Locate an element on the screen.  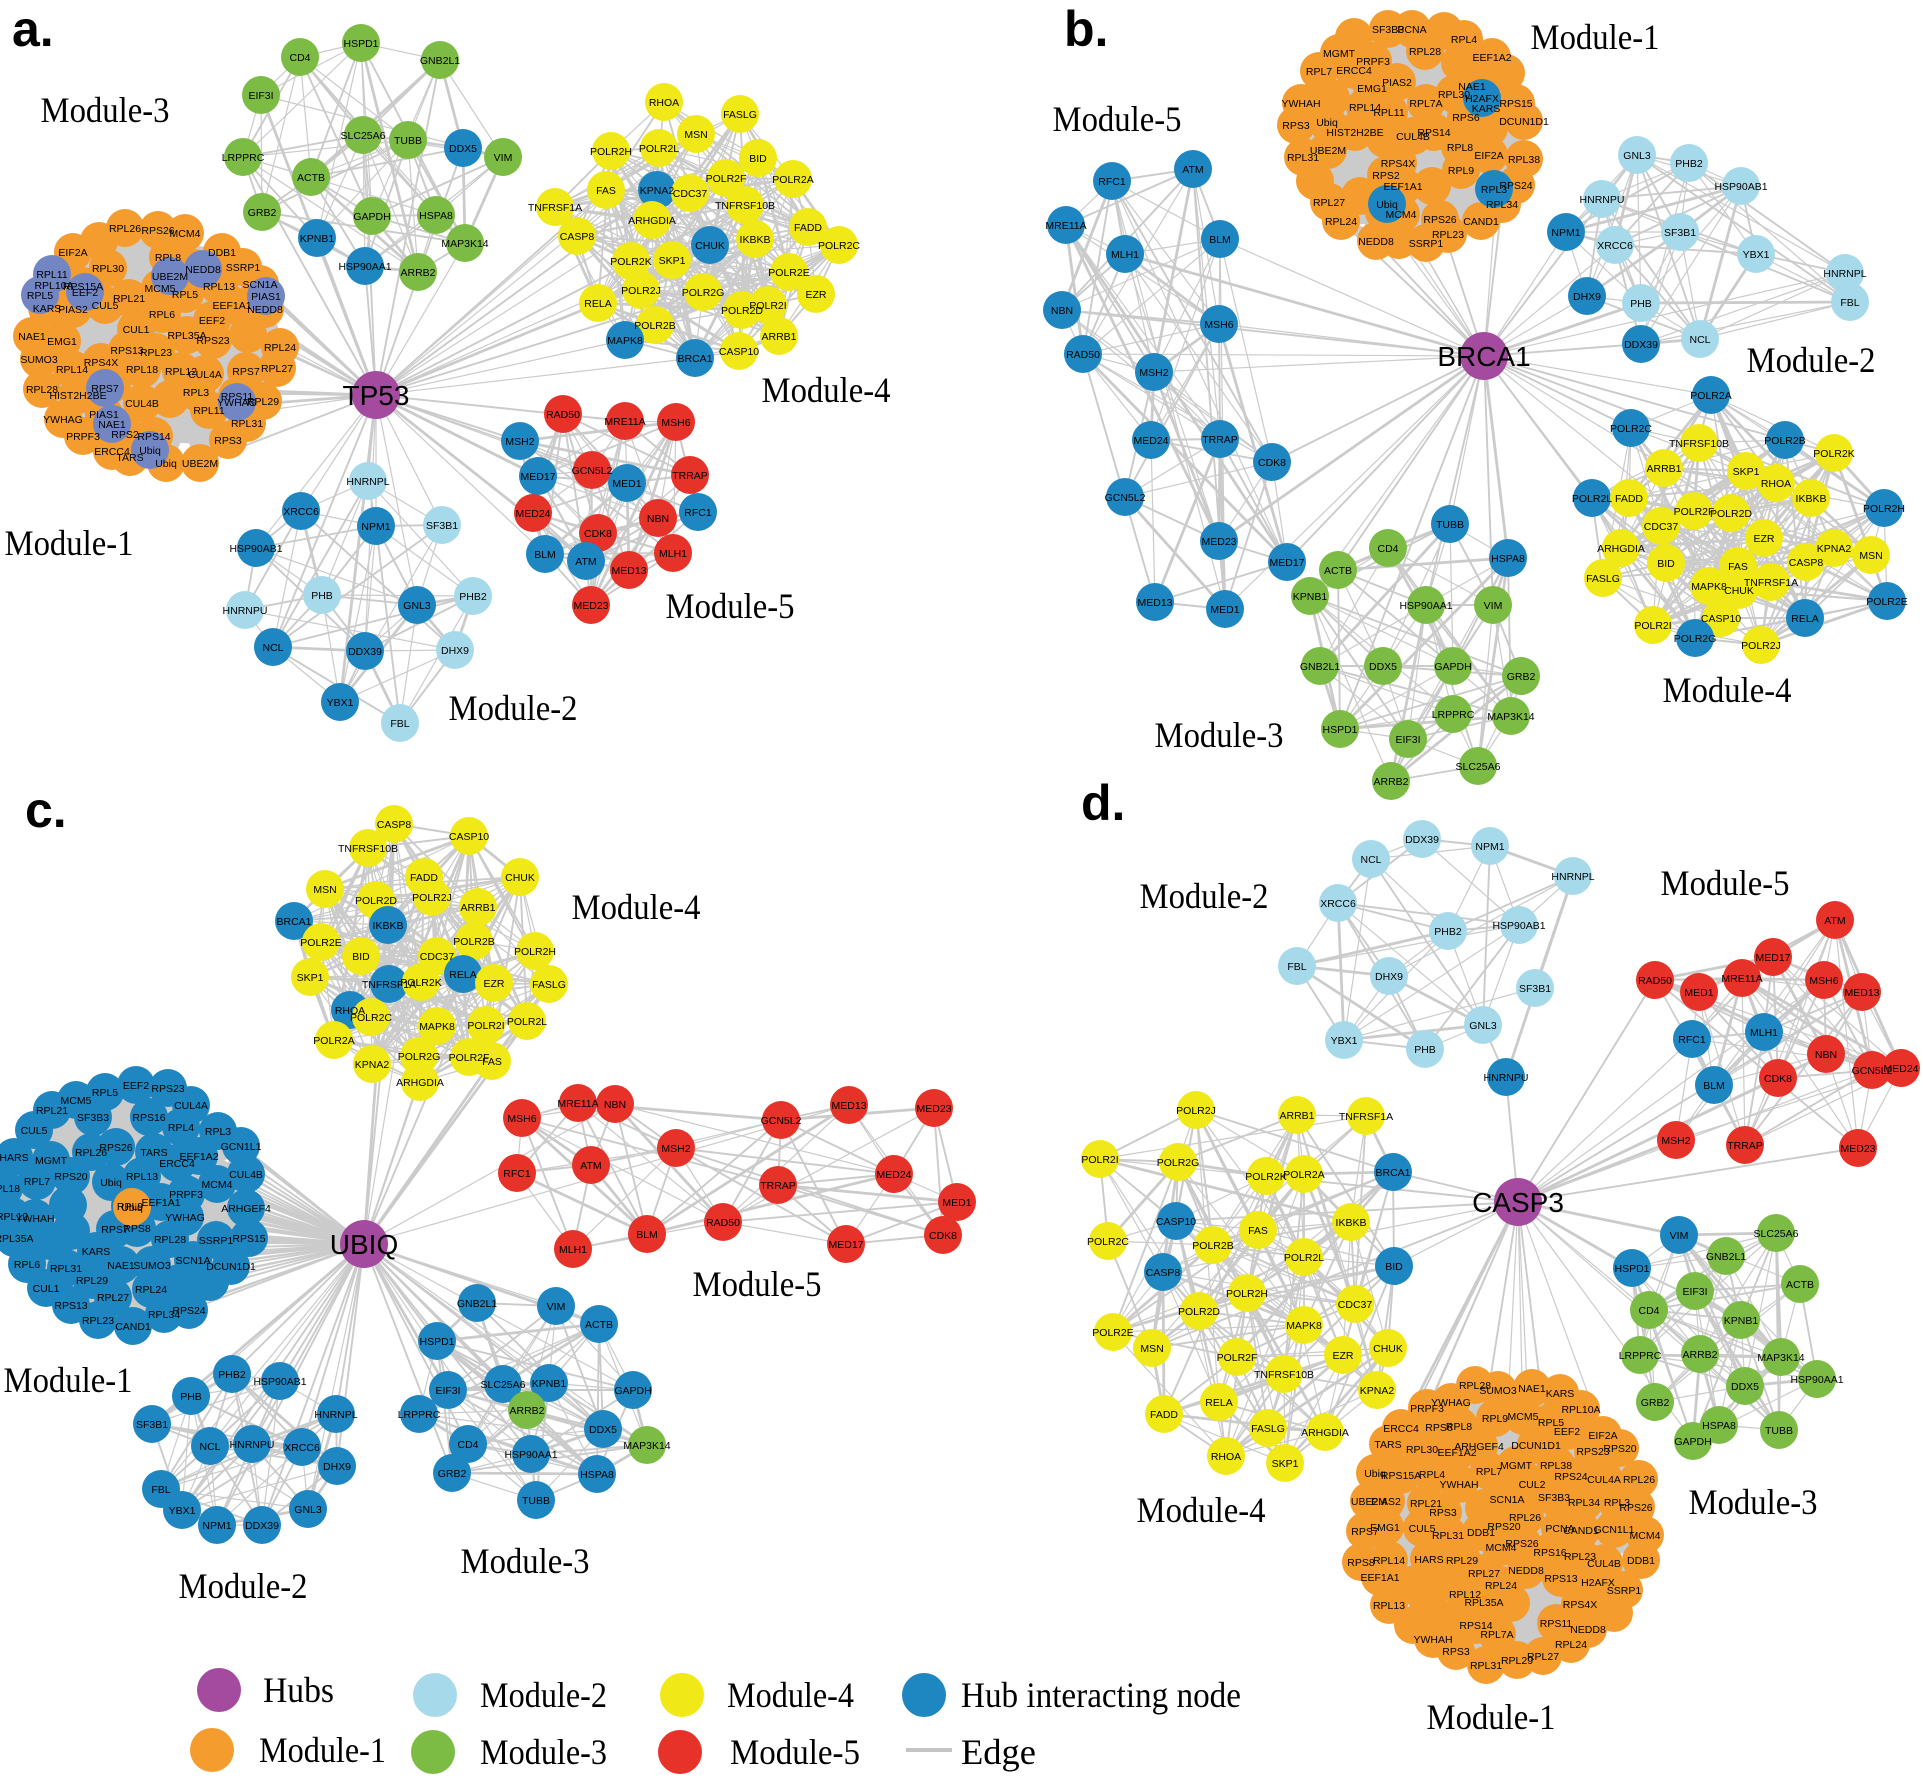
svg-text: CASP8 is located at coordinates (577, 237).